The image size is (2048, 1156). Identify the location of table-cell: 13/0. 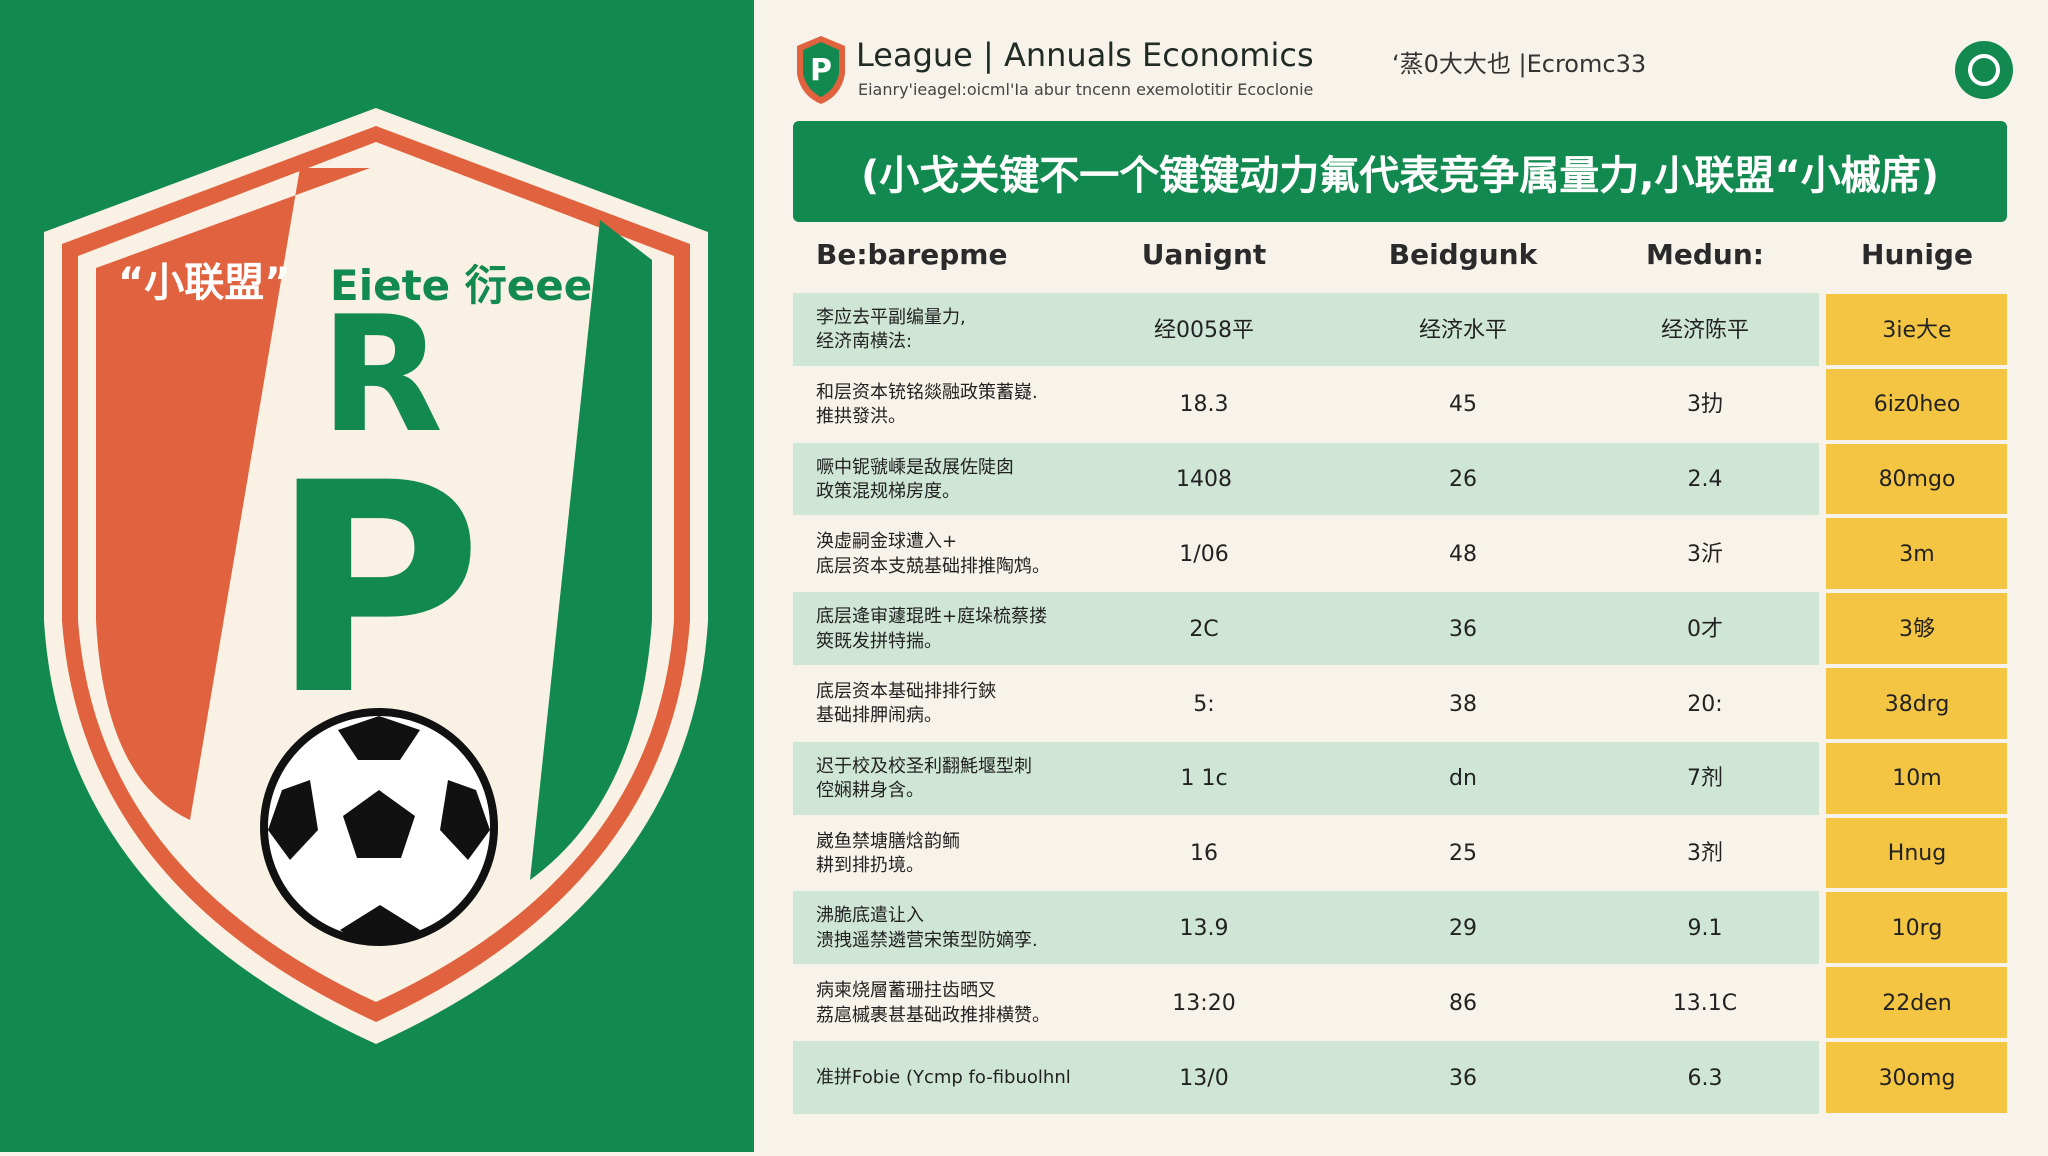
(1204, 1078).